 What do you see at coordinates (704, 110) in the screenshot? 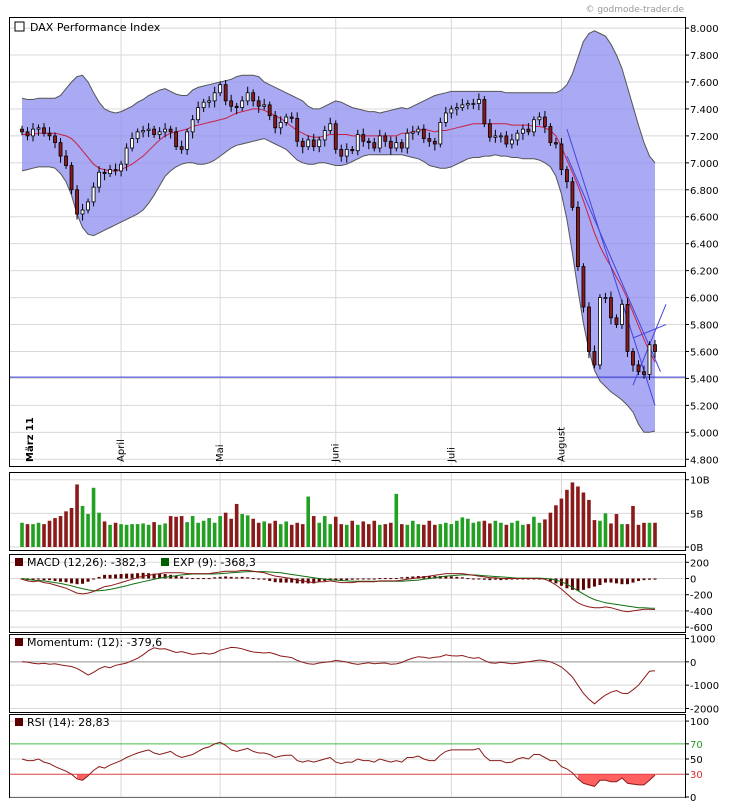
I see `price-y-tick-label: 7.400` at bounding box center [704, 110].